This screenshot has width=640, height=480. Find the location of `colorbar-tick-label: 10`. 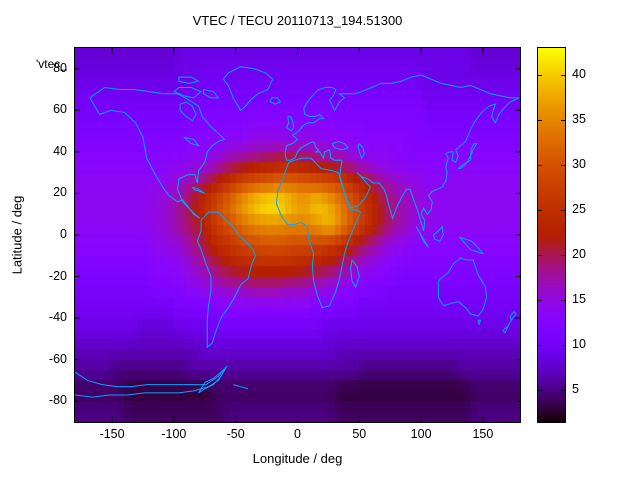

colorbar-tick-label: 10 is located at coordinates (579, 344).